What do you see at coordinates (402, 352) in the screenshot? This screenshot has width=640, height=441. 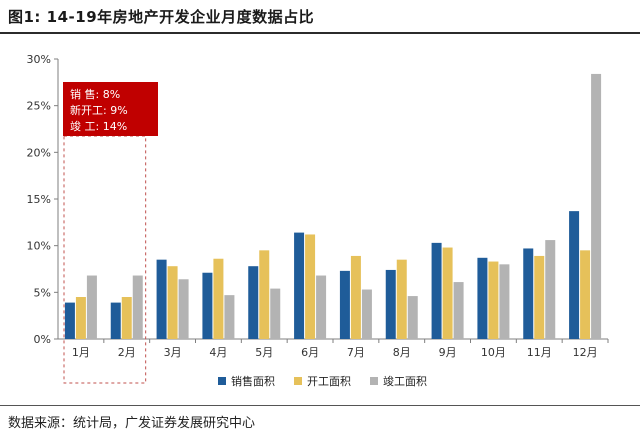 I see `x-tick-label: 8月` at bounding box center [402, 352].